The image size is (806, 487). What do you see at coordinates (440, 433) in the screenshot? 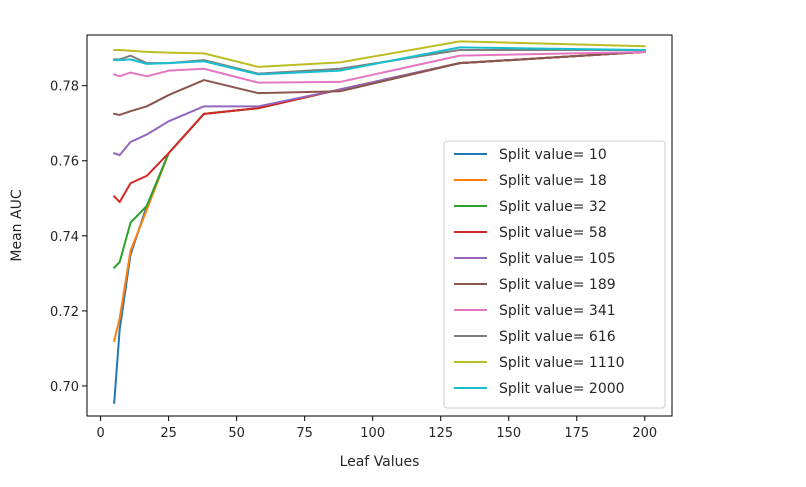
I see `x-tick-label: 125` at bounding box center [440, 433].